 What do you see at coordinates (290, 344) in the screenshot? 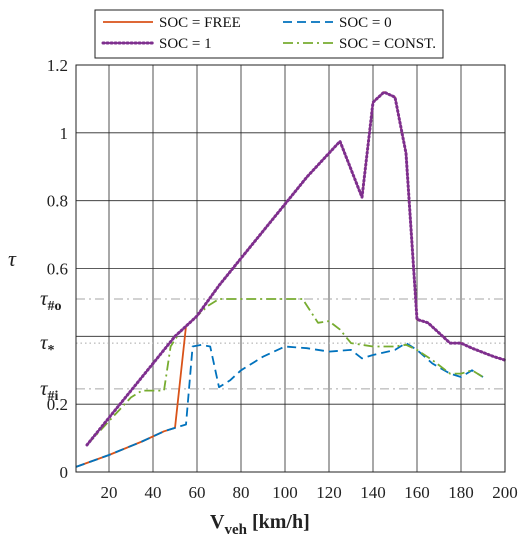
I see `reference-lines` at bounding box center [290, 344].